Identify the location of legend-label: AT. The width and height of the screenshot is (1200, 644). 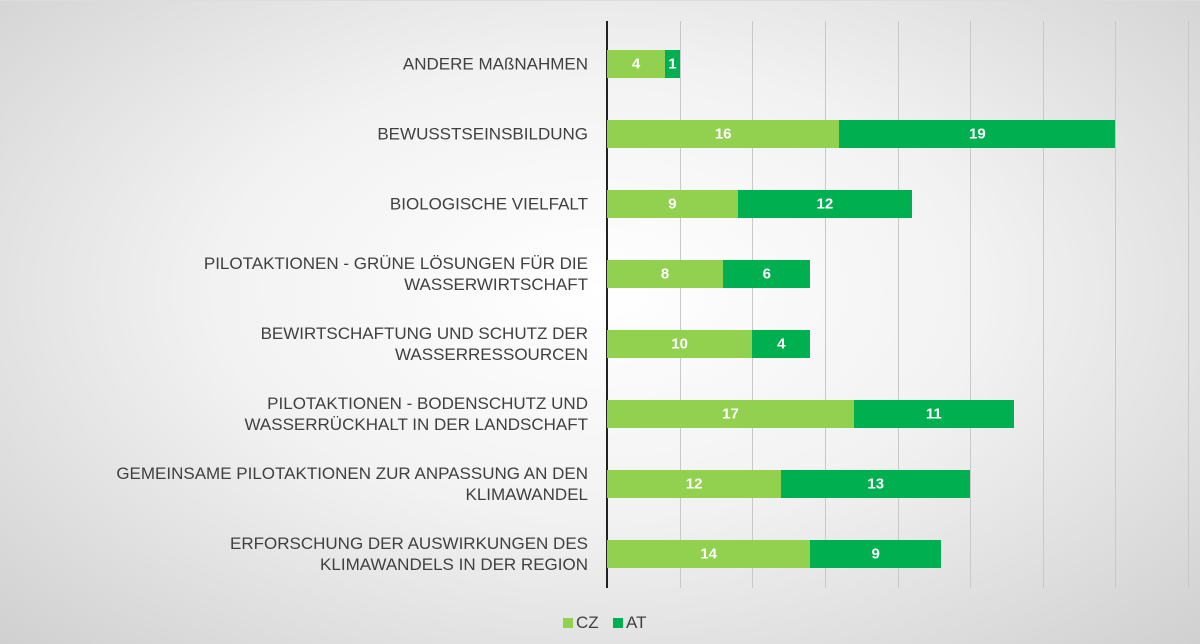
(636, 622).